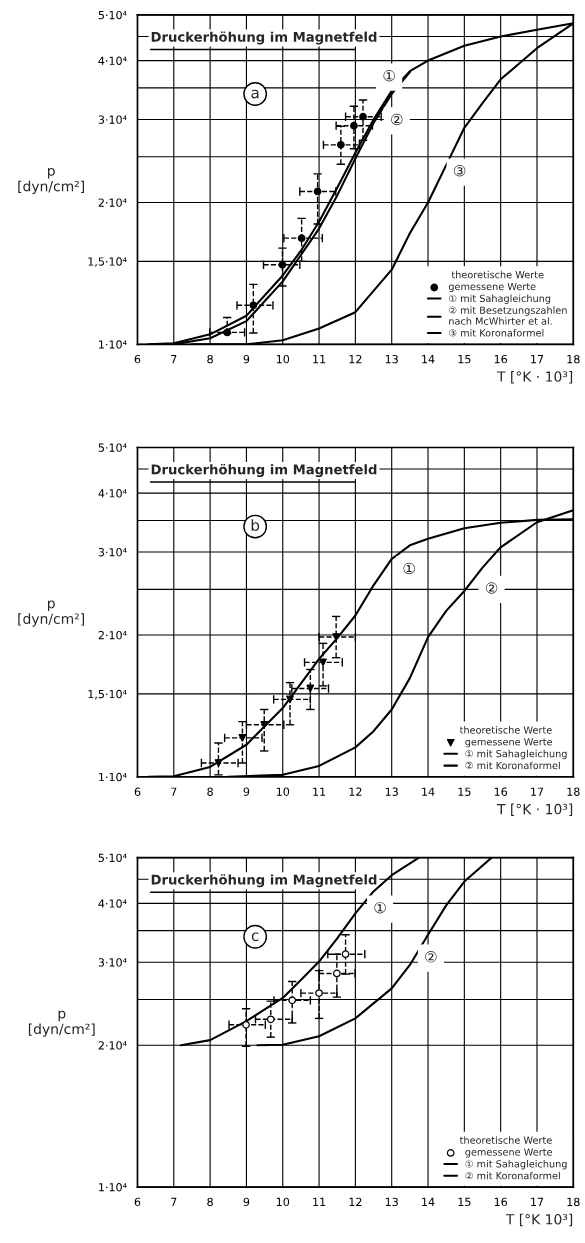 This screenshot has height=1243, width=585. I want to click on annotation: ③, so click(459, 171).